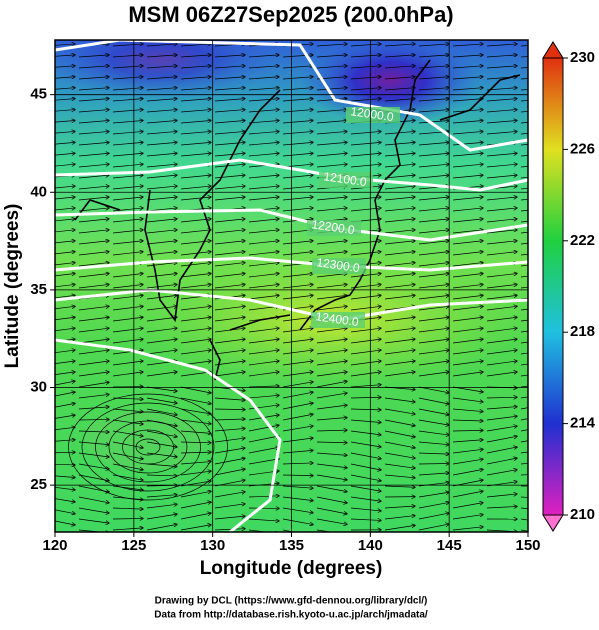  Describe the element at coordinates (449, 545) in the screenshot. I see `x-tick-label: 145` at that location.